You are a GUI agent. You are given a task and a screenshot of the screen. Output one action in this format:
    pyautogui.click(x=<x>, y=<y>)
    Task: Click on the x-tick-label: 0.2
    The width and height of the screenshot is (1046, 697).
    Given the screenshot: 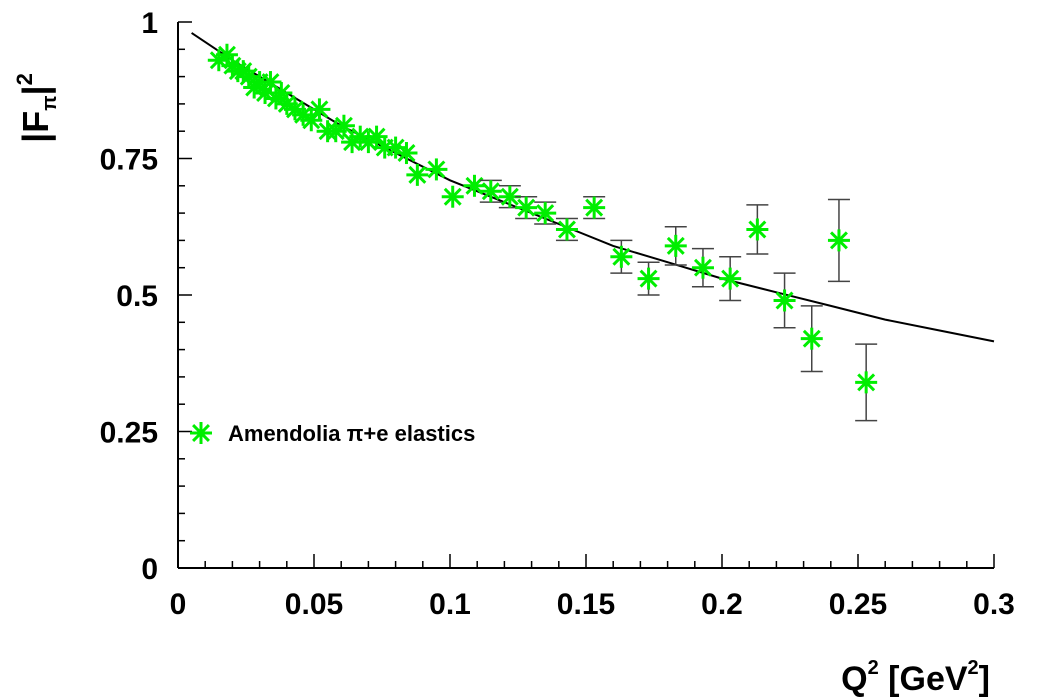 What is the action you would take?
    pyautogui.click(x=722, y=604)
    